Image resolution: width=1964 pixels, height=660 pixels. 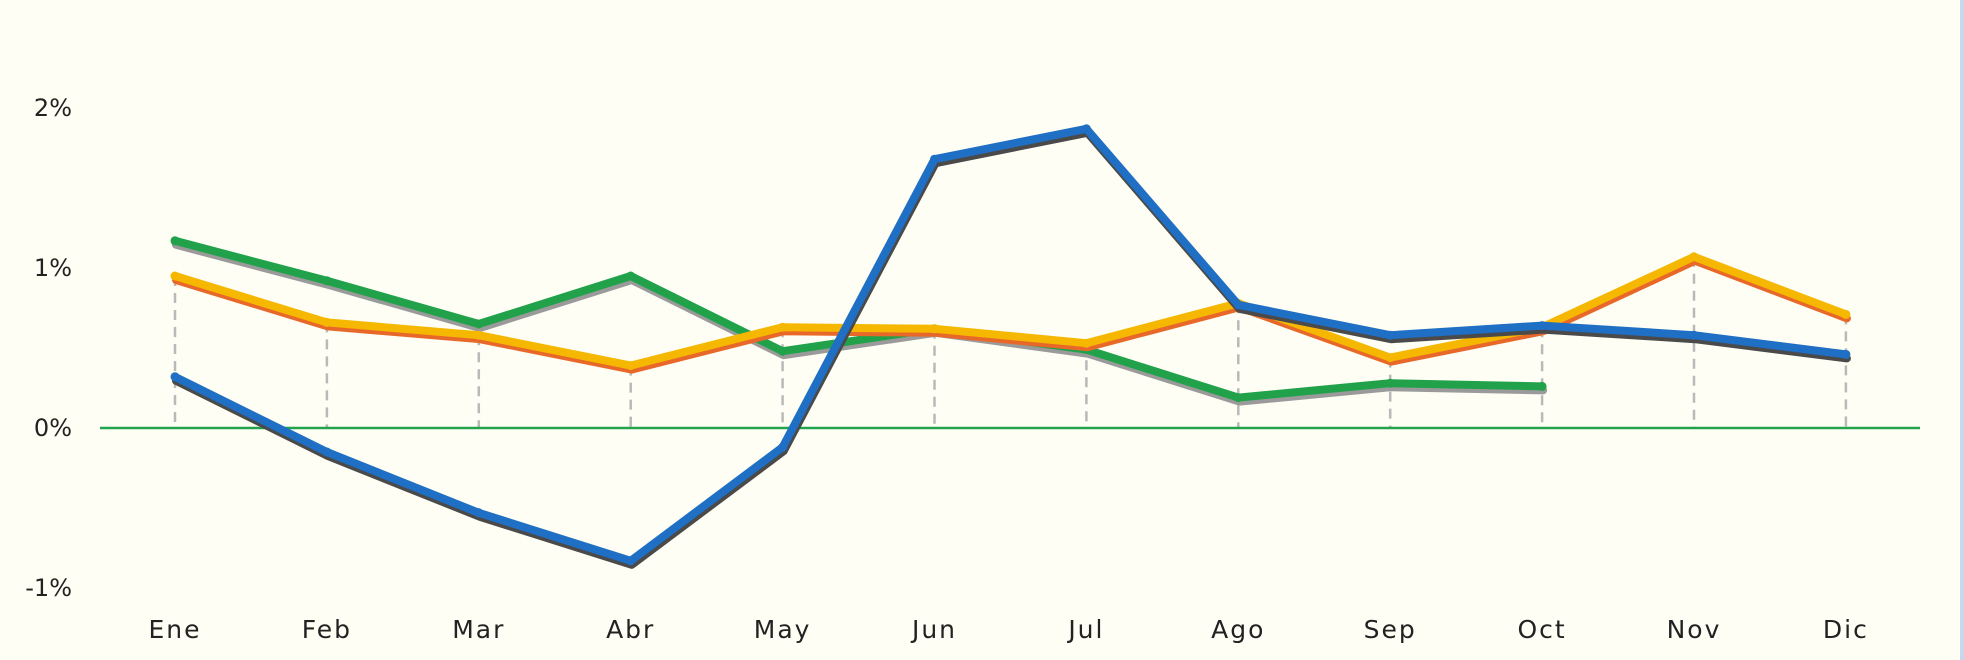 I want to click on x-tick-label: Mar, so click(x=478, y=629).